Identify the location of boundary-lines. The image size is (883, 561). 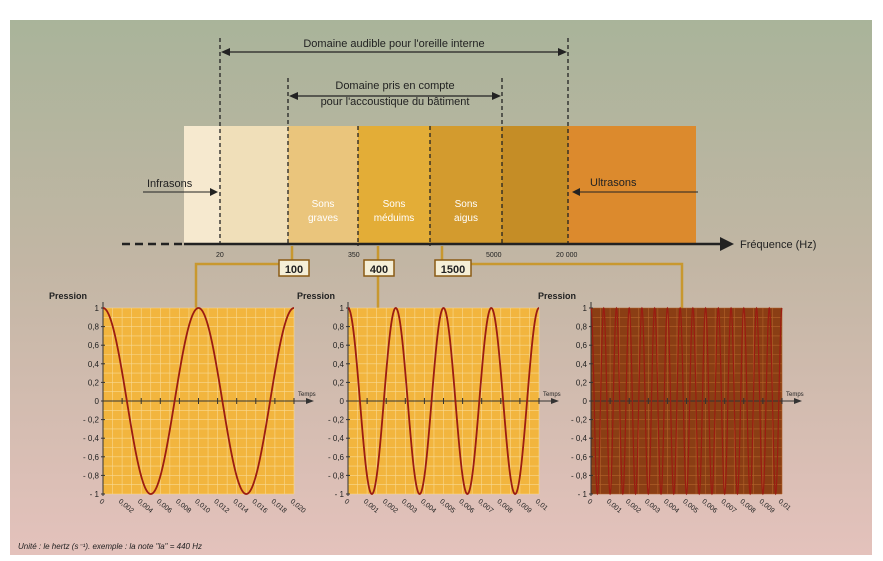
(394, 142).